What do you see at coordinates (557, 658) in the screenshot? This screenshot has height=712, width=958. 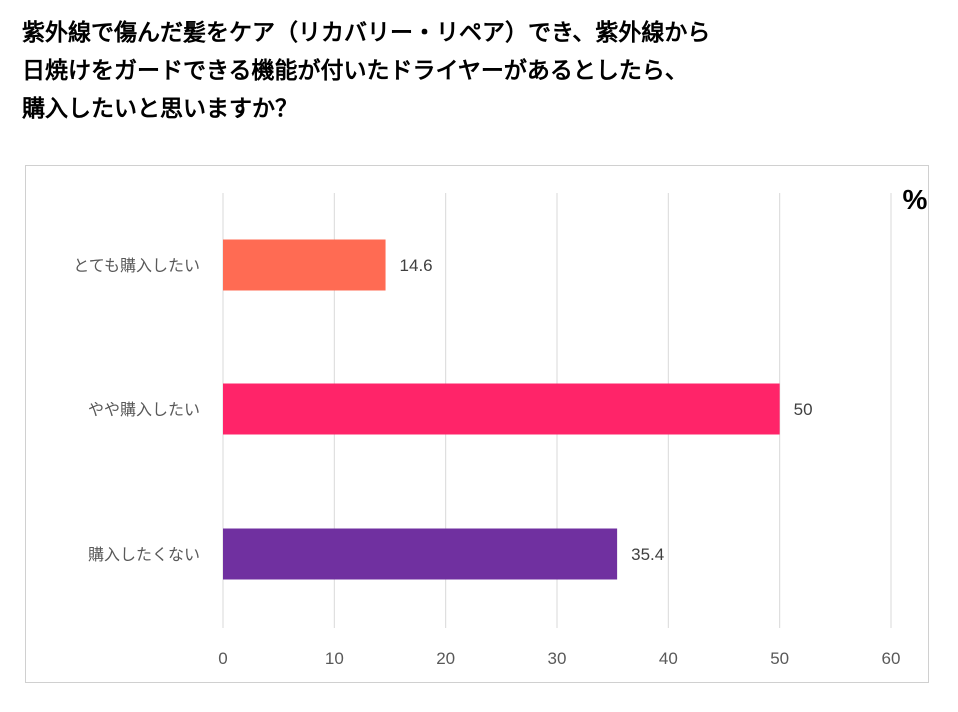 I see `x-tick-label-30: 30` at bounding box center [557, 658].